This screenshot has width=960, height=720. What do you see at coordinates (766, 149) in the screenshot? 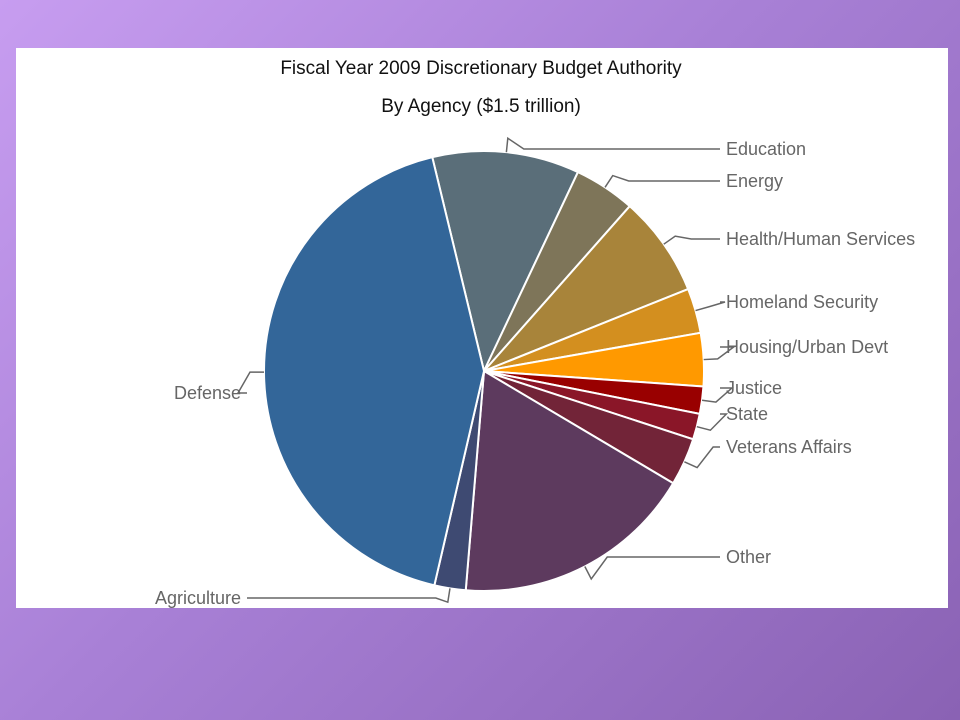
I see `label-education: Education` at bounding box center [766, 149].